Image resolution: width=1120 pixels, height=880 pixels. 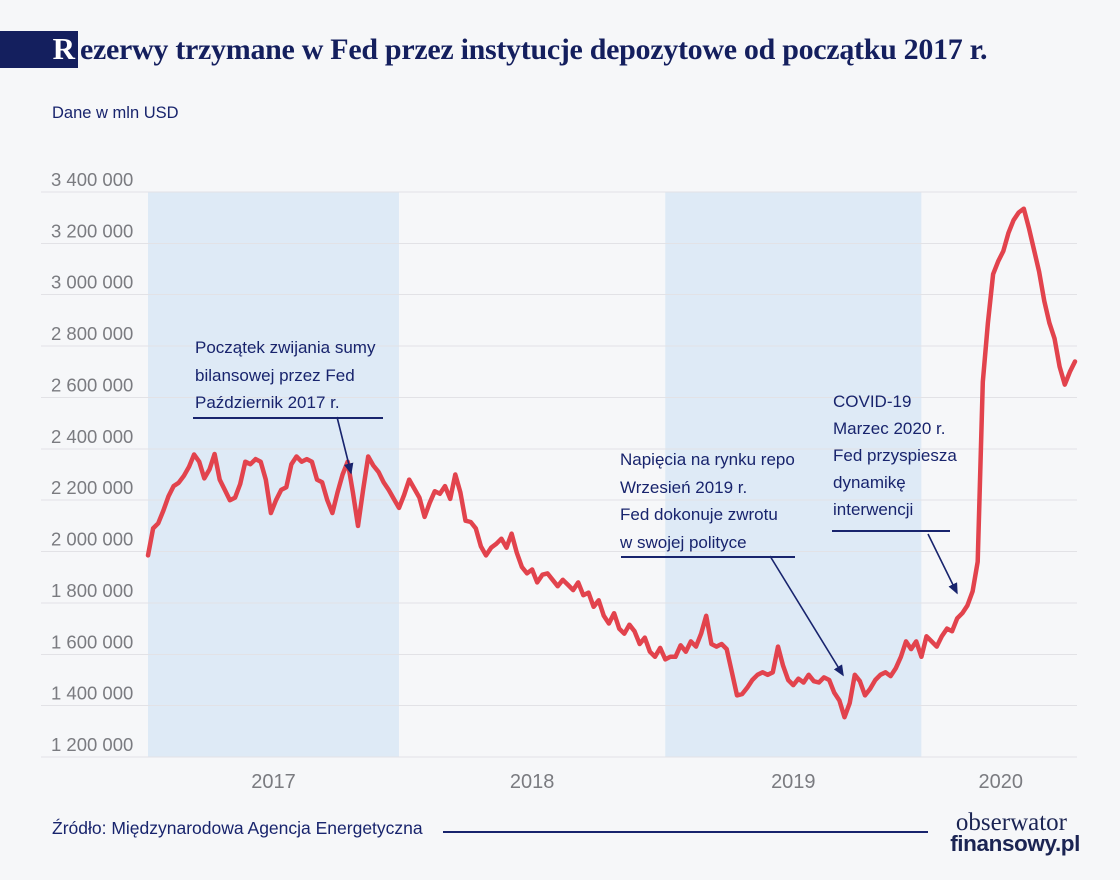 What do you see at coordinates (1011, 822) in the screenshot?
I see `brand-logo-line1: obserwator` at bounding box center [1011, 822].